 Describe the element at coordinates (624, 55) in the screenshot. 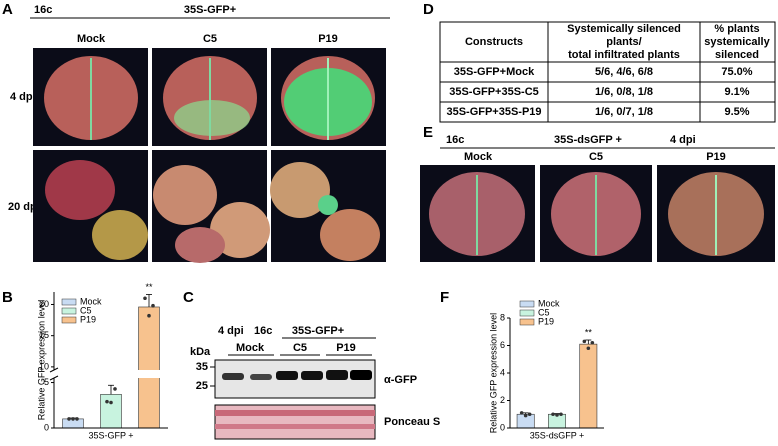

I see `table-header: total infiltrated plants` at that location.